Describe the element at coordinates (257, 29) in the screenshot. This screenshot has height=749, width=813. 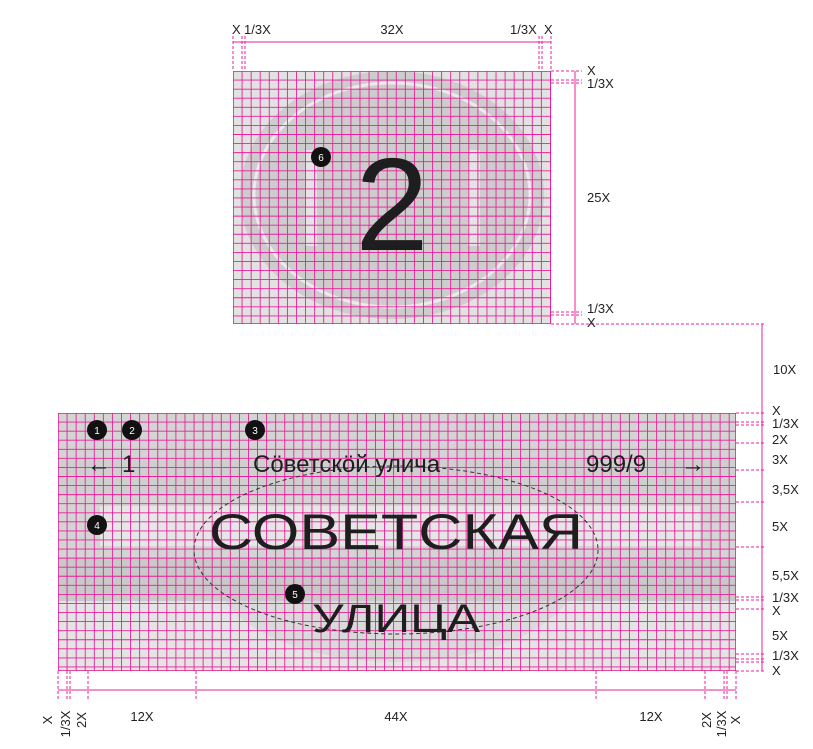
I see `top-dim-third-left: 1/3X` at that location.